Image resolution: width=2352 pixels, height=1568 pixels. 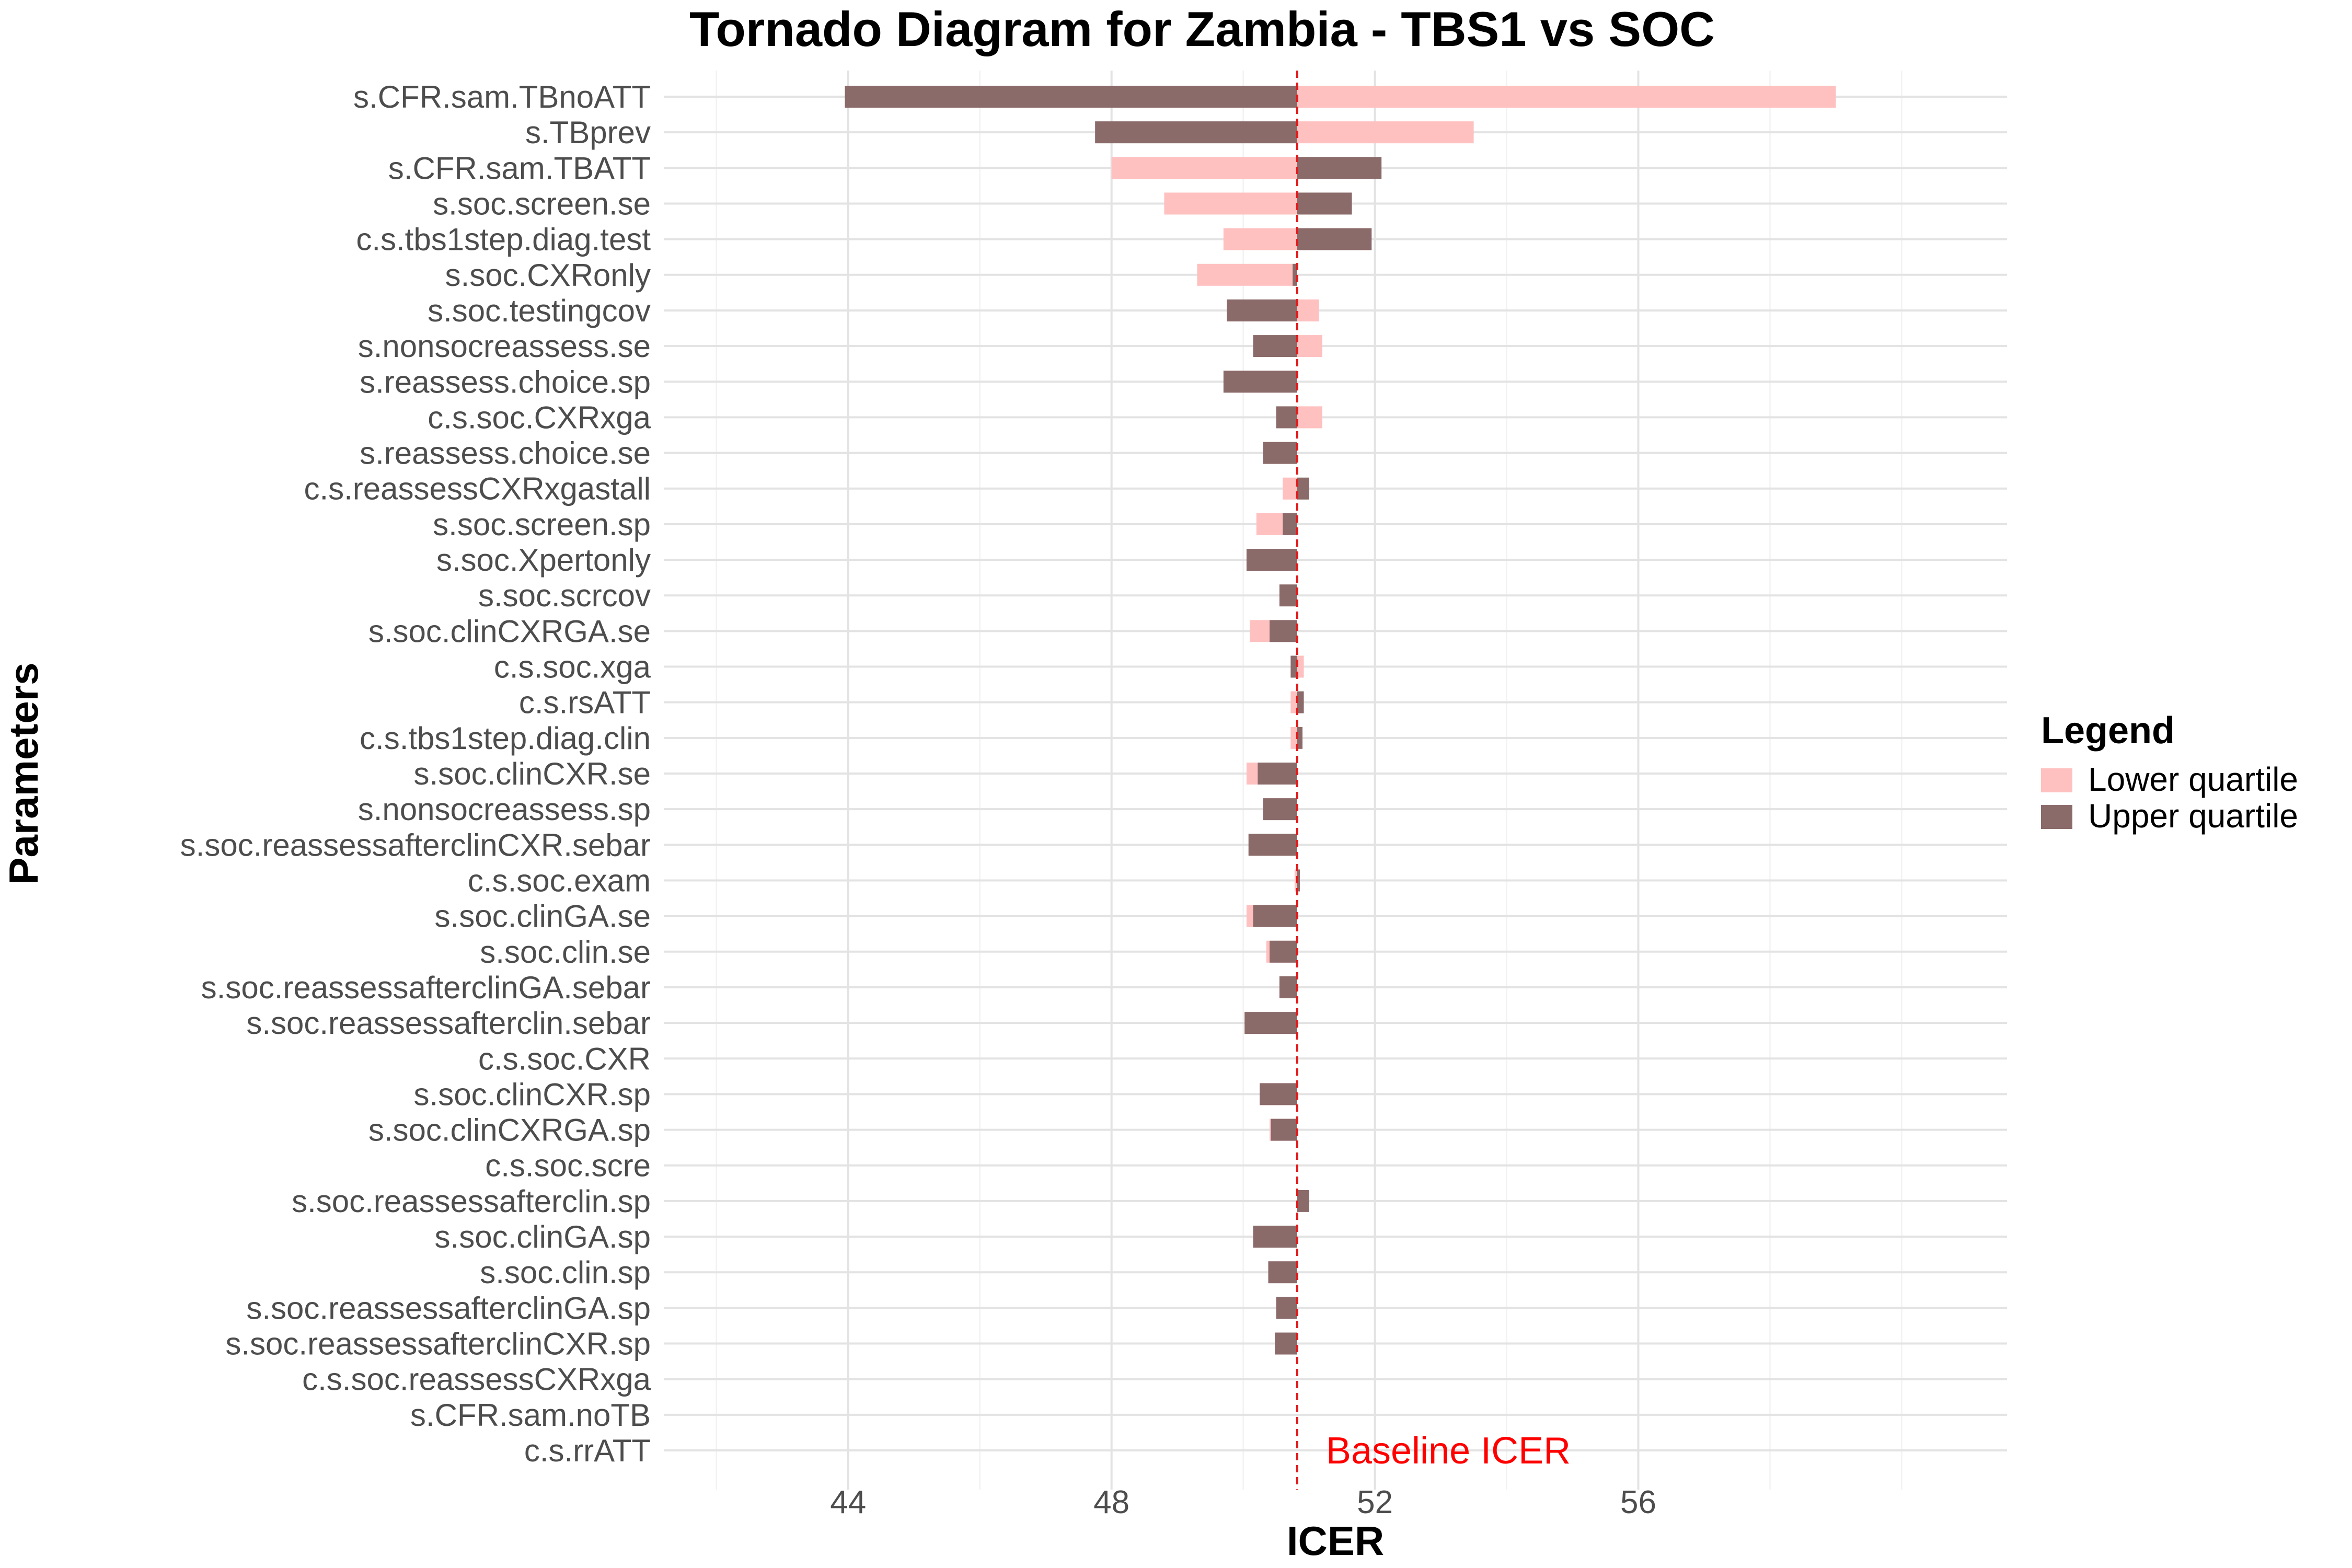 What do you see at coordinates (502, 96) in the screenshot?
I see `category-label: s.CFR.sam.TBnoATT` at bounding box center [502, 96].